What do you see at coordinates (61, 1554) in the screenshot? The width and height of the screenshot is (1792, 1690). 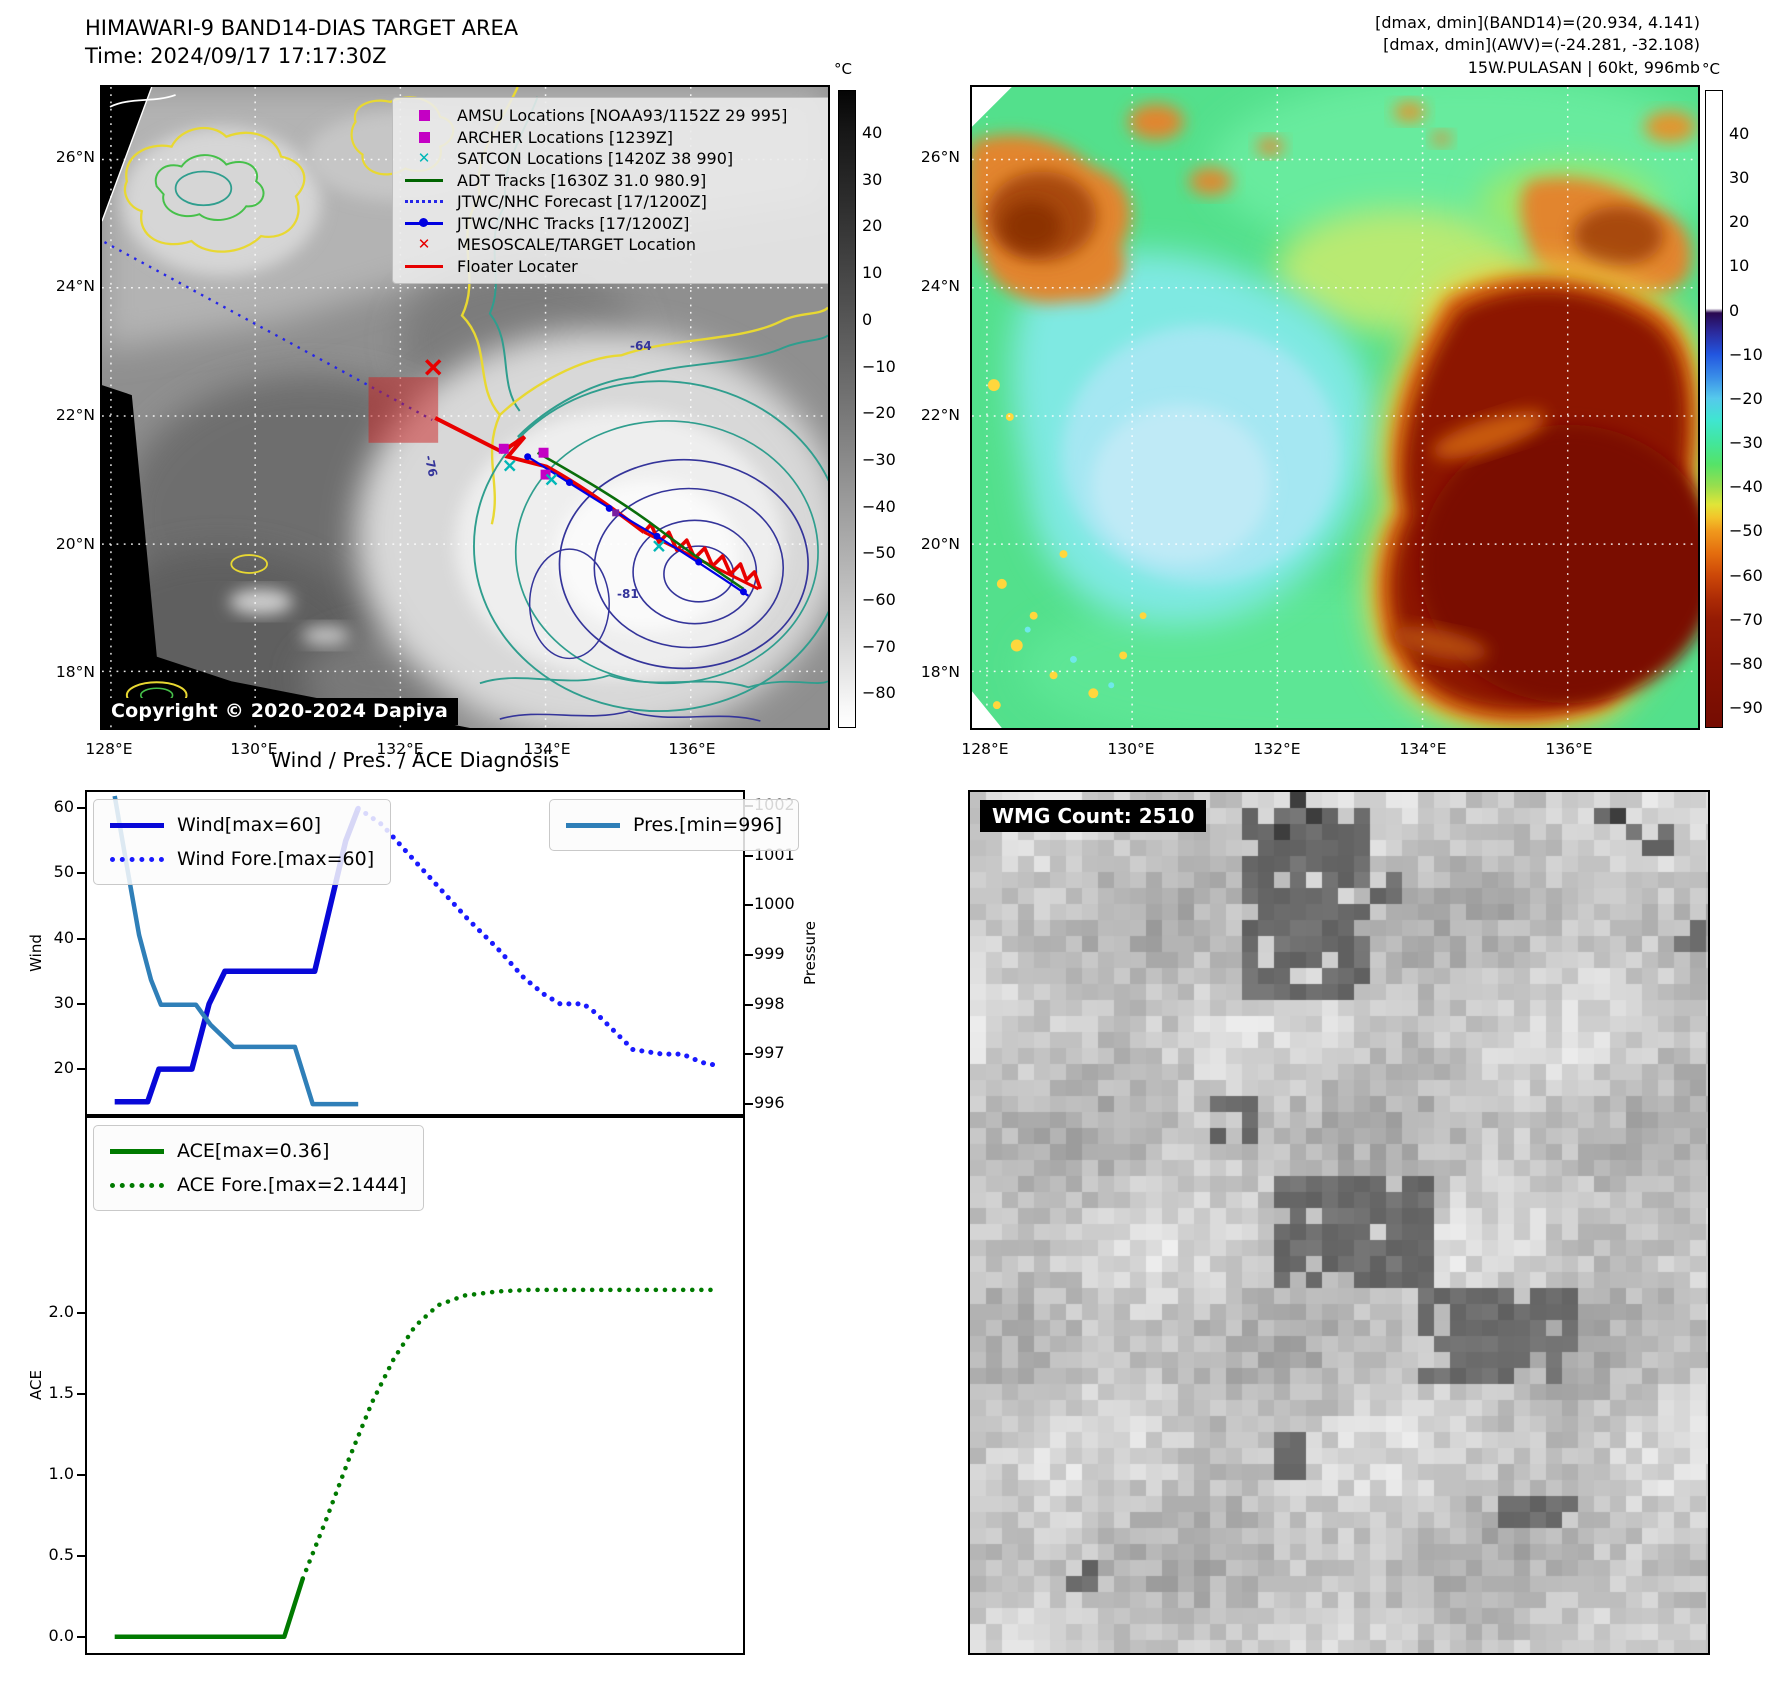 I see `ace-ytick: 0.5` at bounding box center [61, 1554].